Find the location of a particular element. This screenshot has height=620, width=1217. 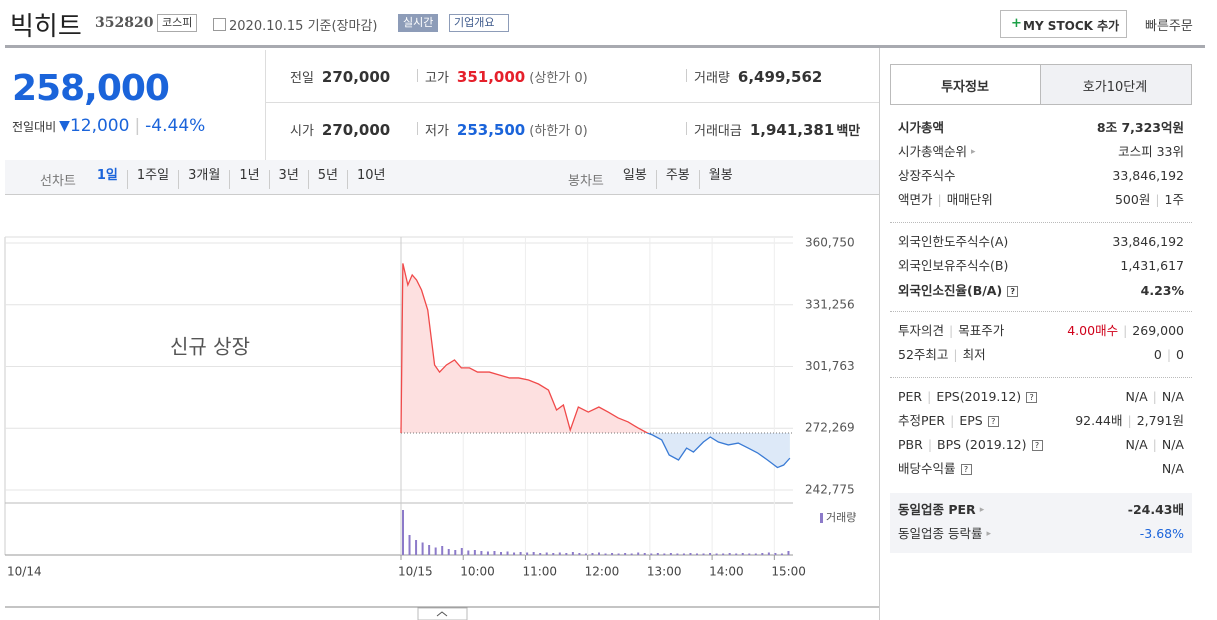

company-info-button: 기업개요 is located at coordinates (479, 23).